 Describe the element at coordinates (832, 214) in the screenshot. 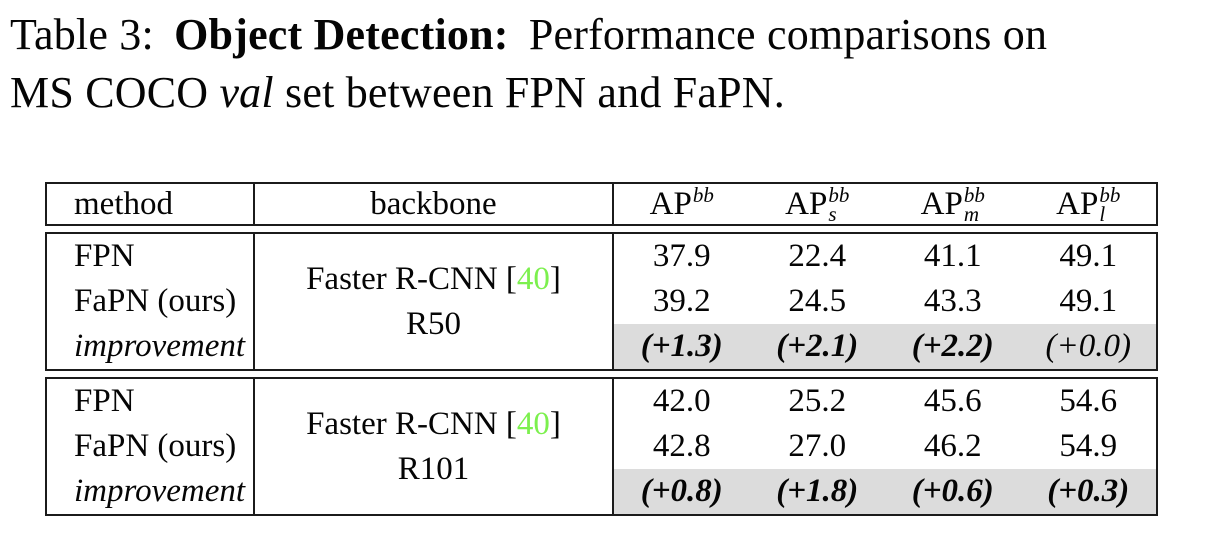

I see `ap-subscript: s` at that location.